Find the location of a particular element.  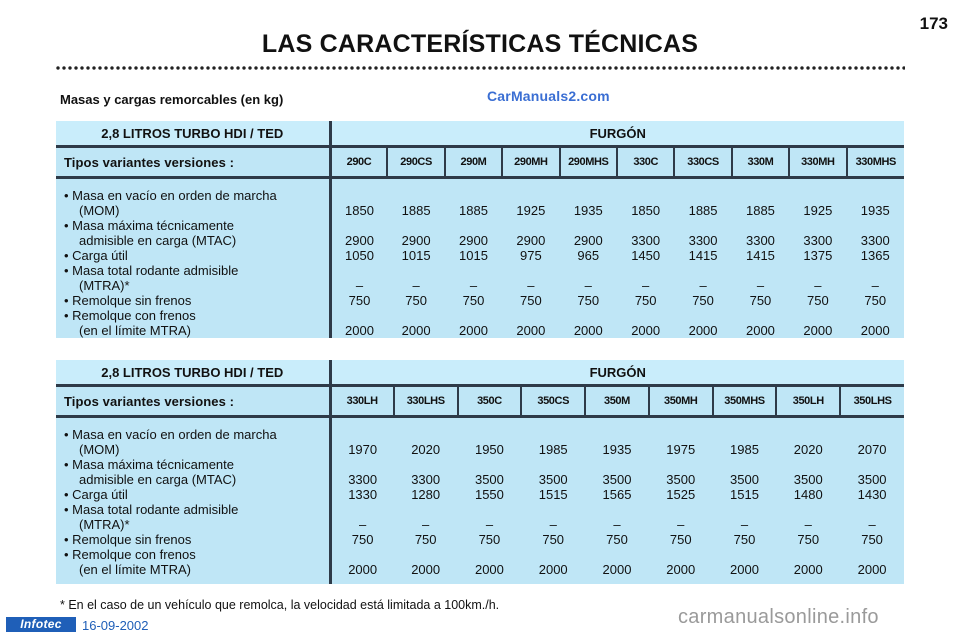

variant-header: 290C is located at coordinates (359, 162).